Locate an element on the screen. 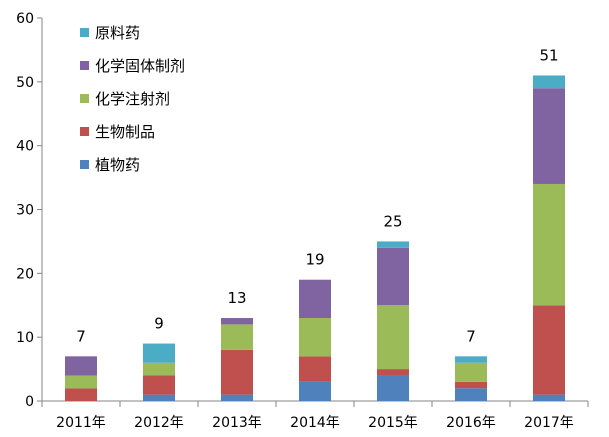 This screenshot has width=609, height=437. x-tick-label: 2011年 is located at coordinates (81, 423).